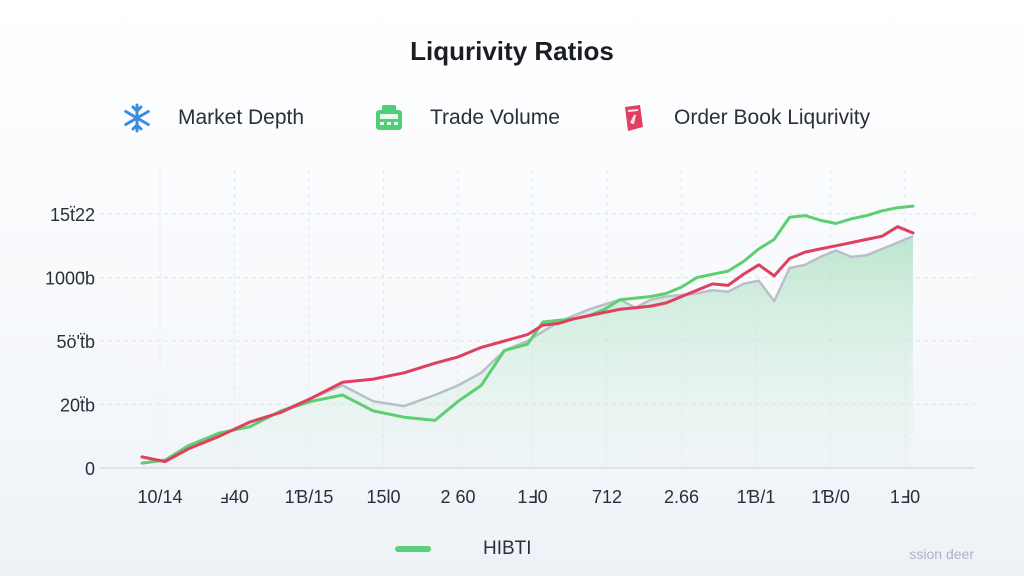 This screenshot has height=576, width=1024. I want to click on chart-title: Liqurivity Ratios, so click(512, 51).